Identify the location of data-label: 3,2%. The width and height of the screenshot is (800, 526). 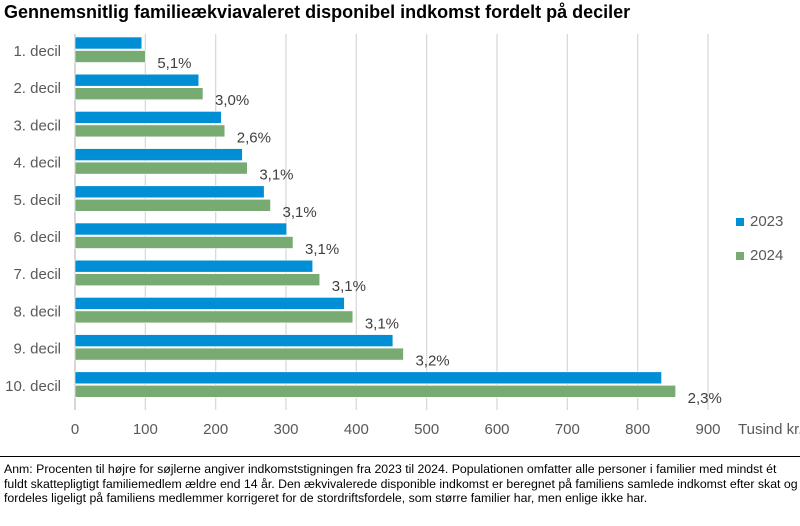
(432, 361).